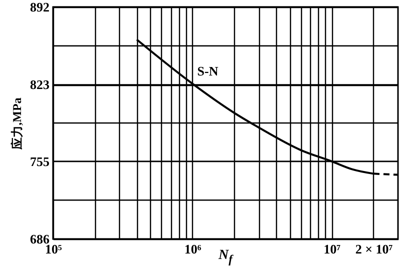 This screenshot has height=272, width=400. What do you see at coordinates (40, 84) in the screenshot?
I see `y-tick-label: 823` at bounding box center [40, 84].